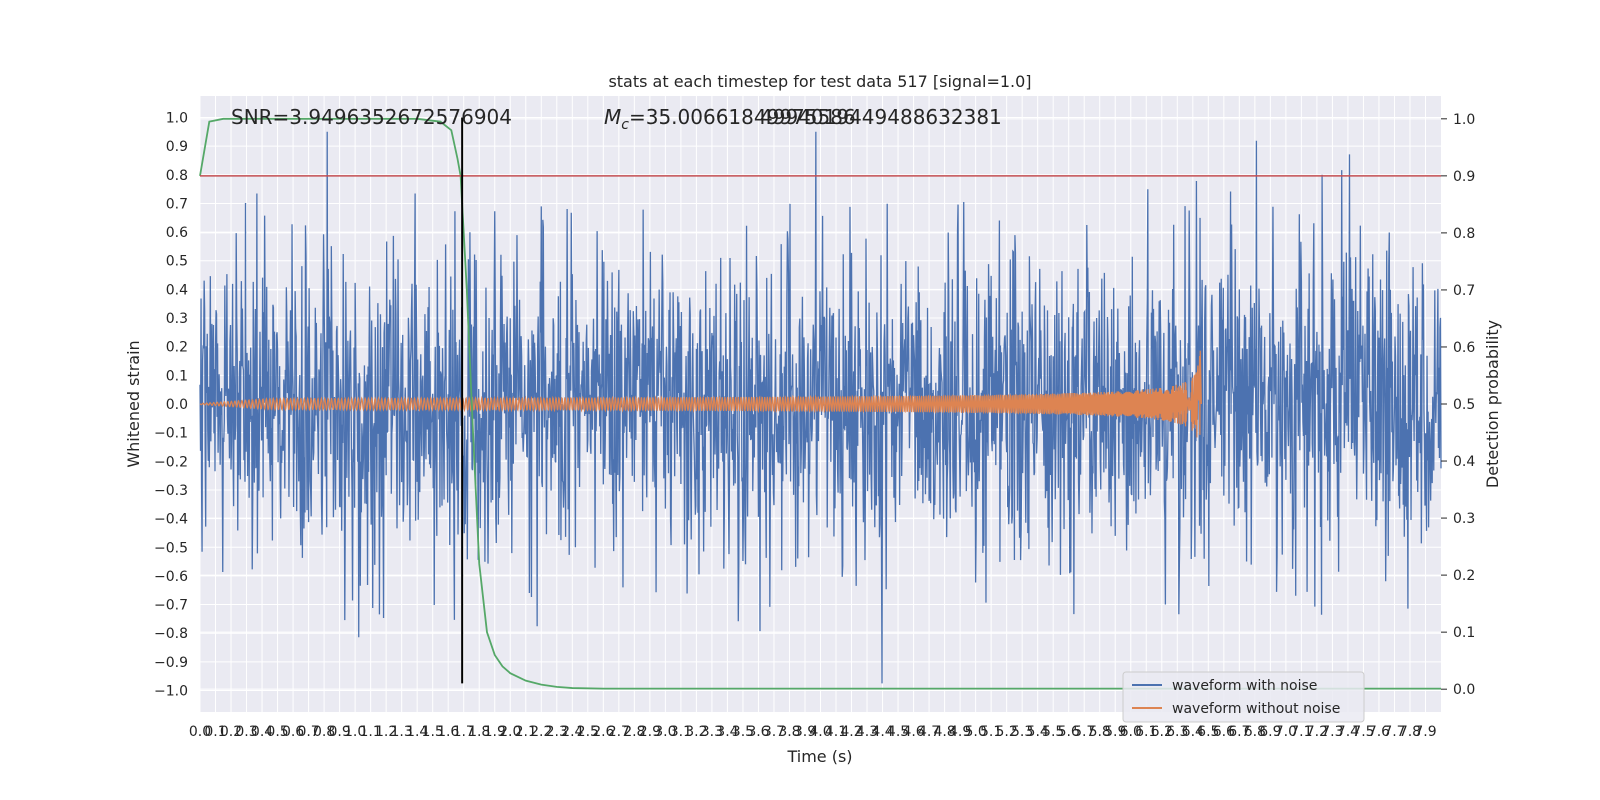  Describe the element at coordinates (743, 732) in the screenshot. I see `x-tick-label: 3.5` at that location.